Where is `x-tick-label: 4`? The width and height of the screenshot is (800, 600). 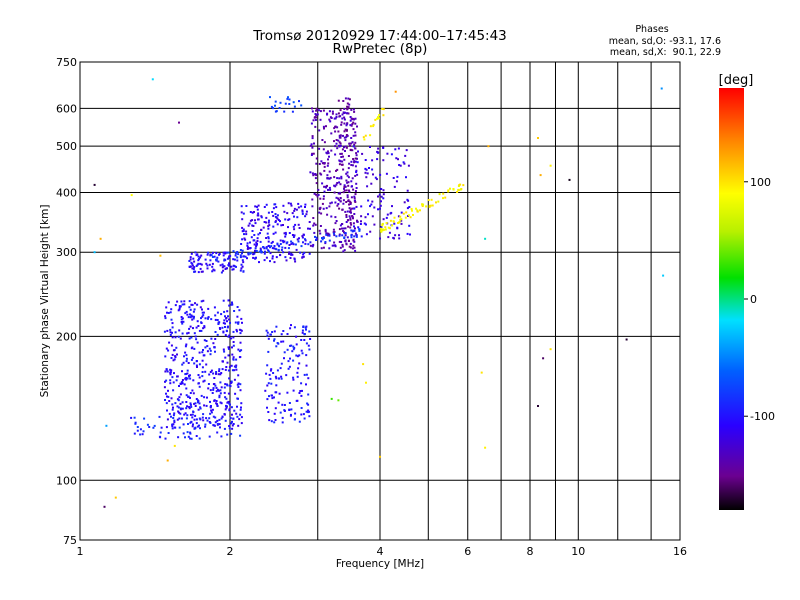
x-tick-label: 4 is located at coordinates (380, 551).